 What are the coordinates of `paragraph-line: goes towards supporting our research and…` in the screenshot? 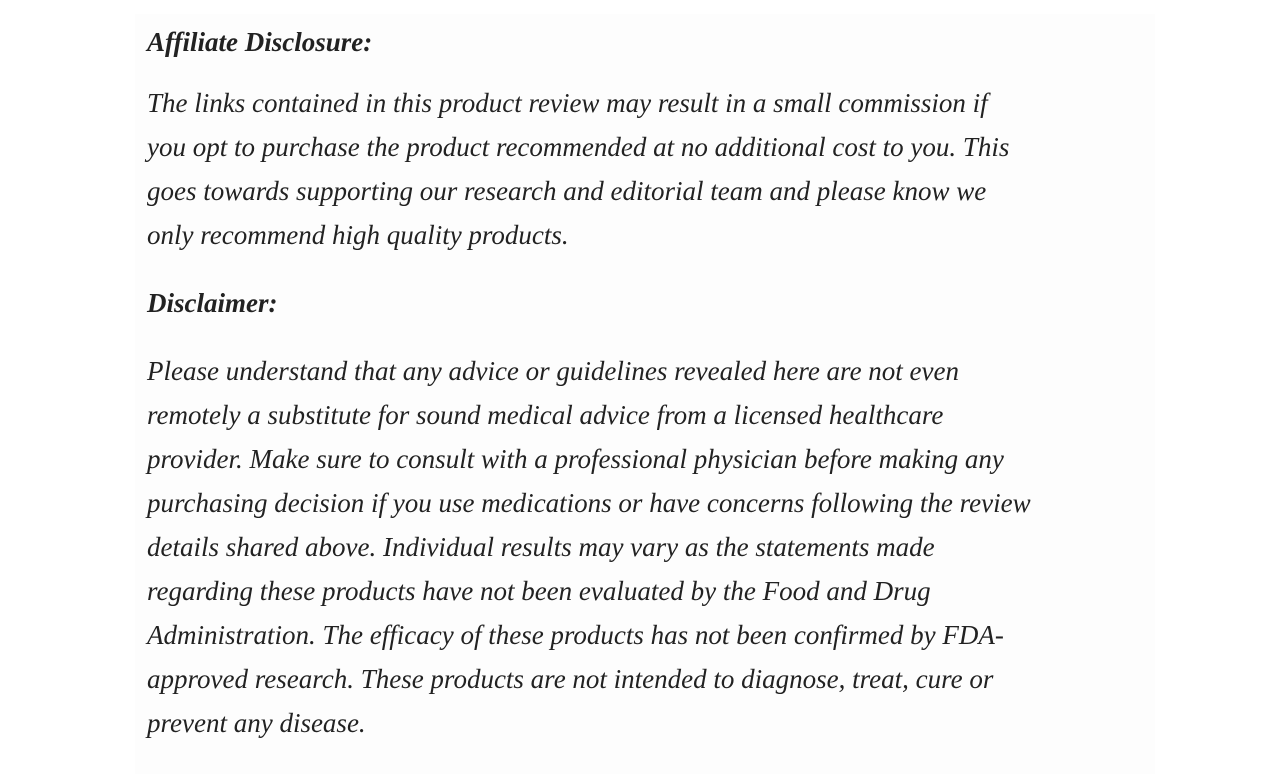 It's located at (567, 191).